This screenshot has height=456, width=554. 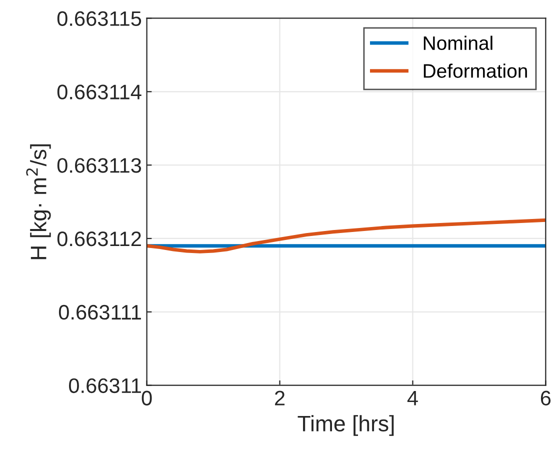 What do you see at coordinates (99, 312) in the screenshot?
I see `y-tick-label: 0.663111` at bounding box center [99, 312].